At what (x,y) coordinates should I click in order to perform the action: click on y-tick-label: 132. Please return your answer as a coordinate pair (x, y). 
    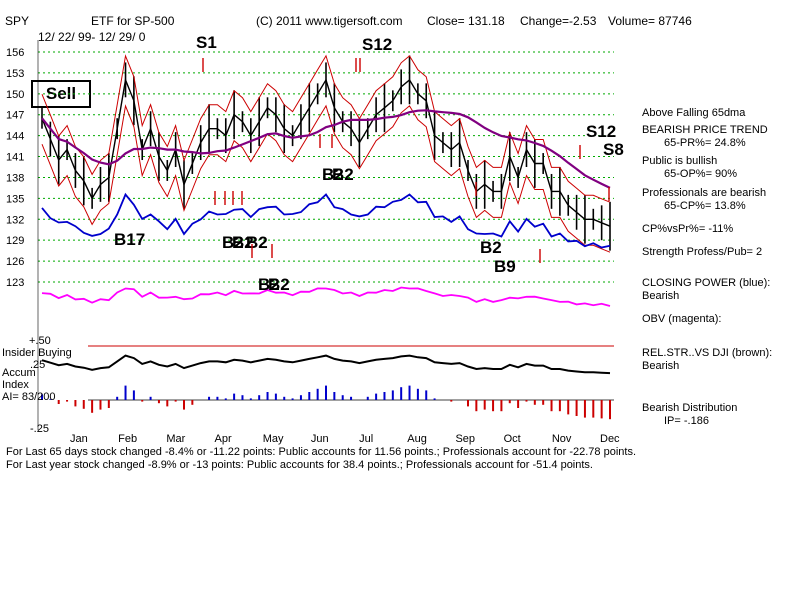
    Looking at the image, I should click on (15, 220).